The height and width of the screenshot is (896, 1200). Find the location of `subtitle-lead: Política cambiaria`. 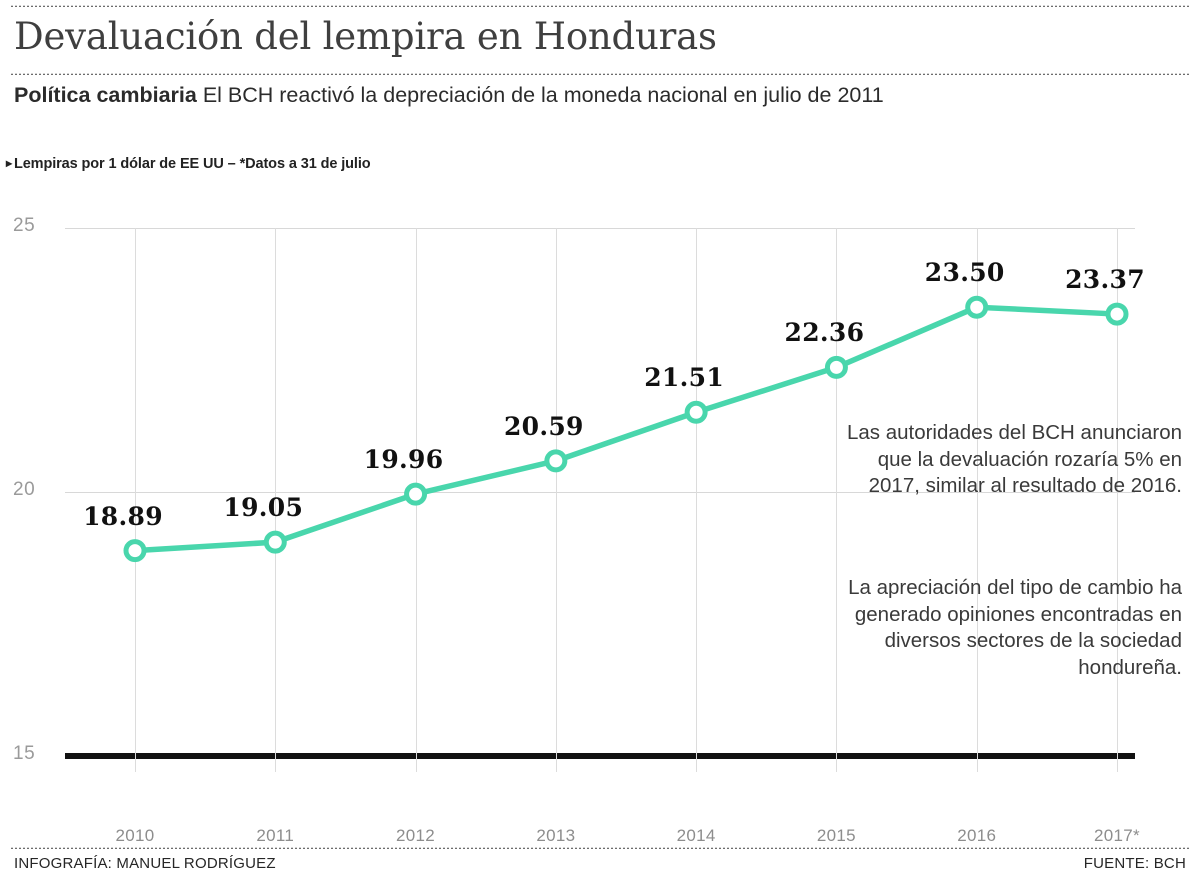

subtitle-lead: Política cambiaria is located at coordinates (105, 95).